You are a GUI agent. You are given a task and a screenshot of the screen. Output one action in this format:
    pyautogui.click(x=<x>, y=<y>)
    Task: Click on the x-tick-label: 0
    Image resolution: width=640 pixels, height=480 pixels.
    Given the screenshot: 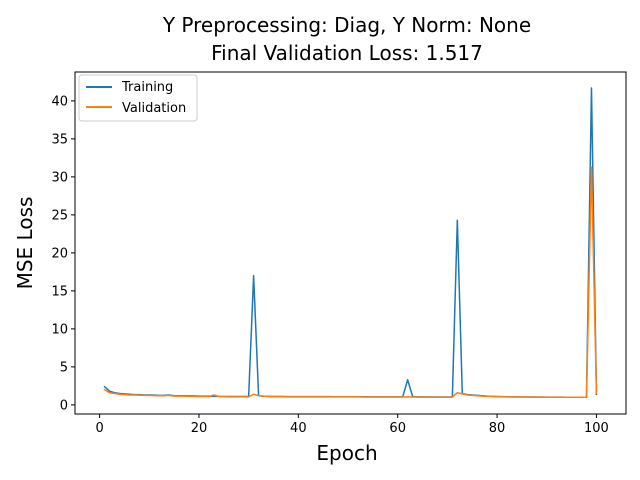 What is the action you would take?
    pyautogui.click(x=99, y=428)
    